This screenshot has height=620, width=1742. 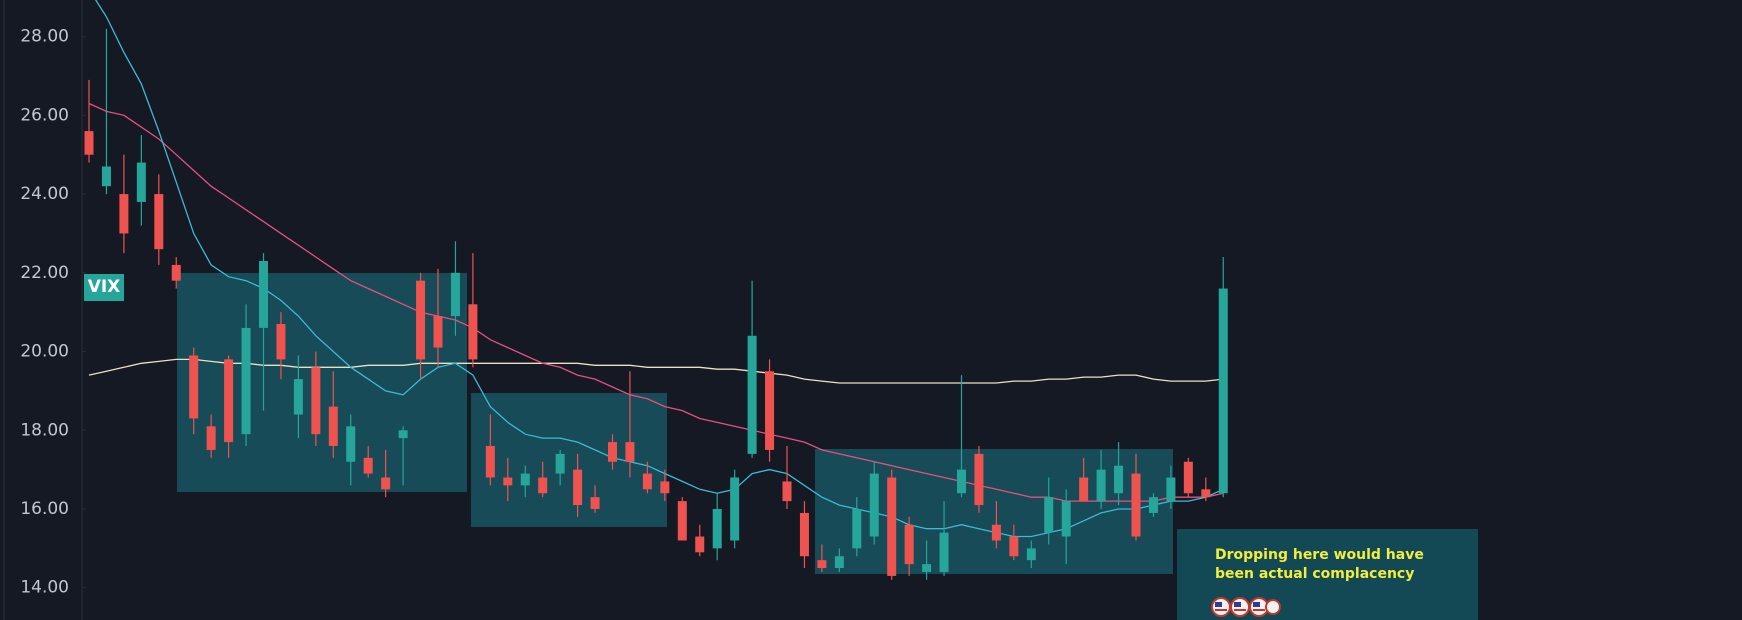 I want to click on symbol-label: VIX, so click(x=104, y=287).